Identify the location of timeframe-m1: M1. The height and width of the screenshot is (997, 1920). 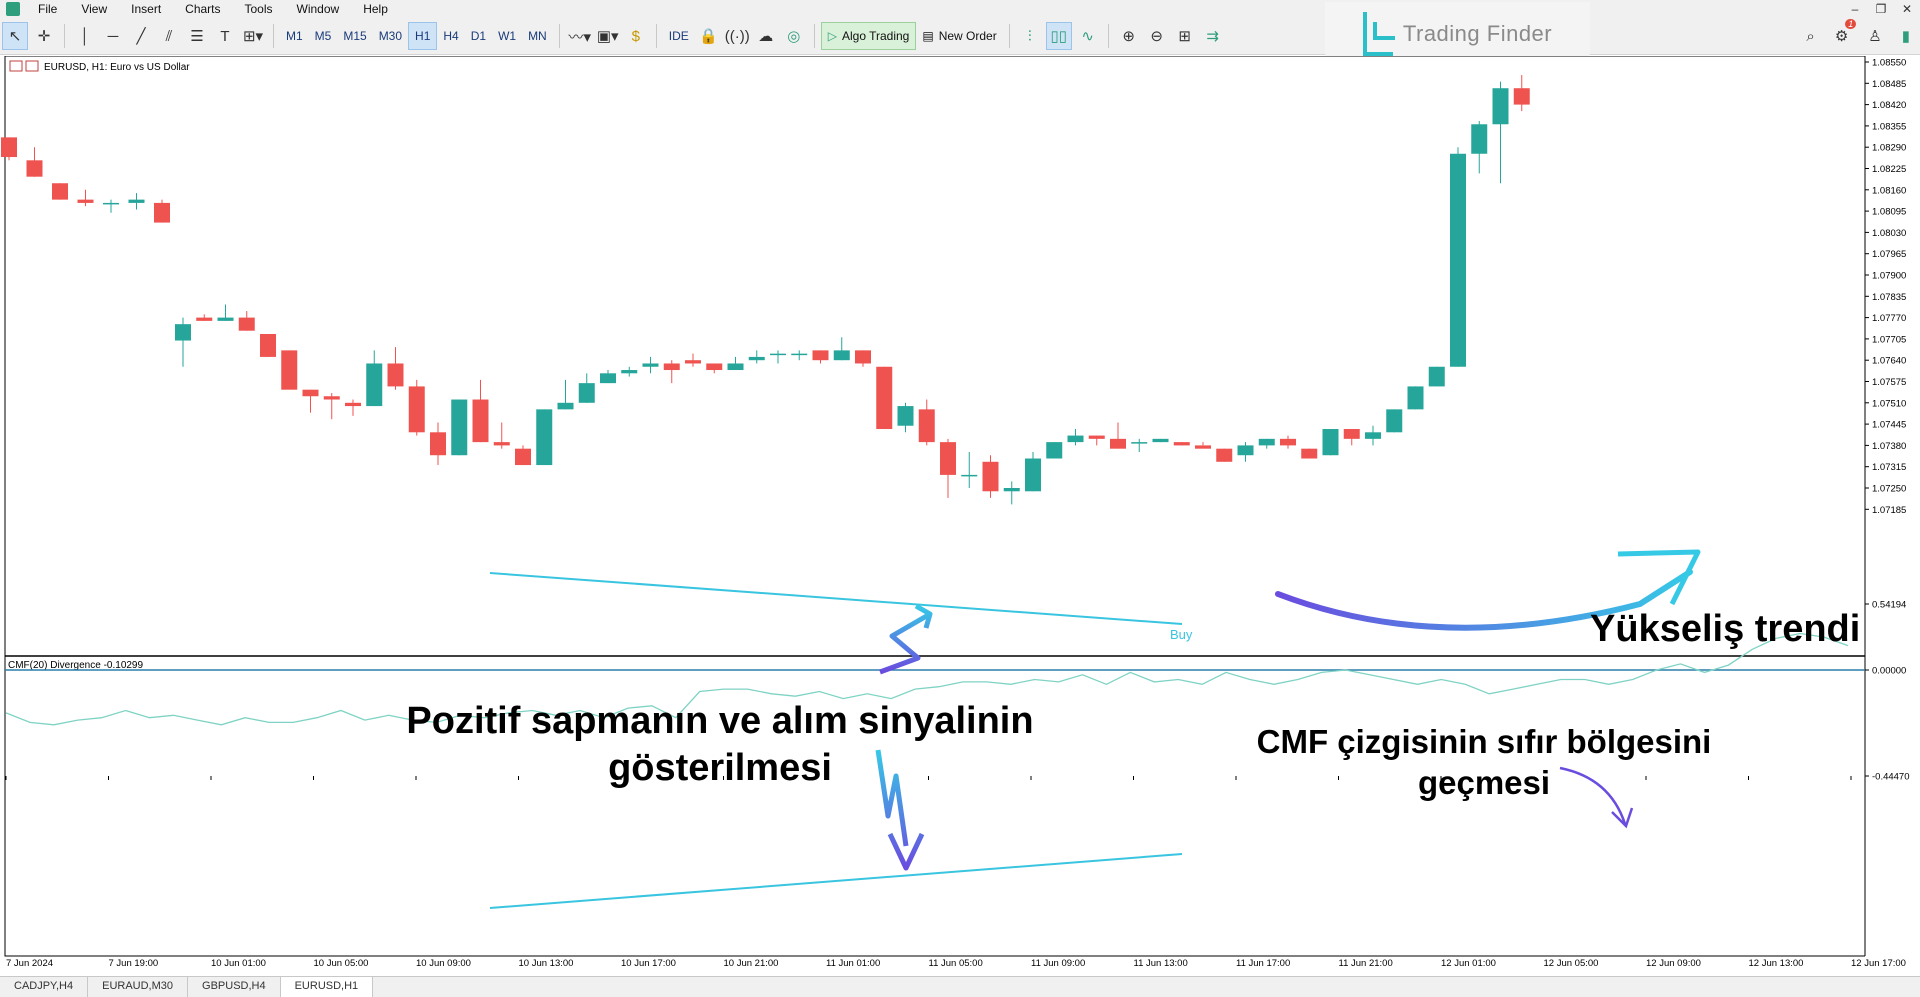
(294, 36).